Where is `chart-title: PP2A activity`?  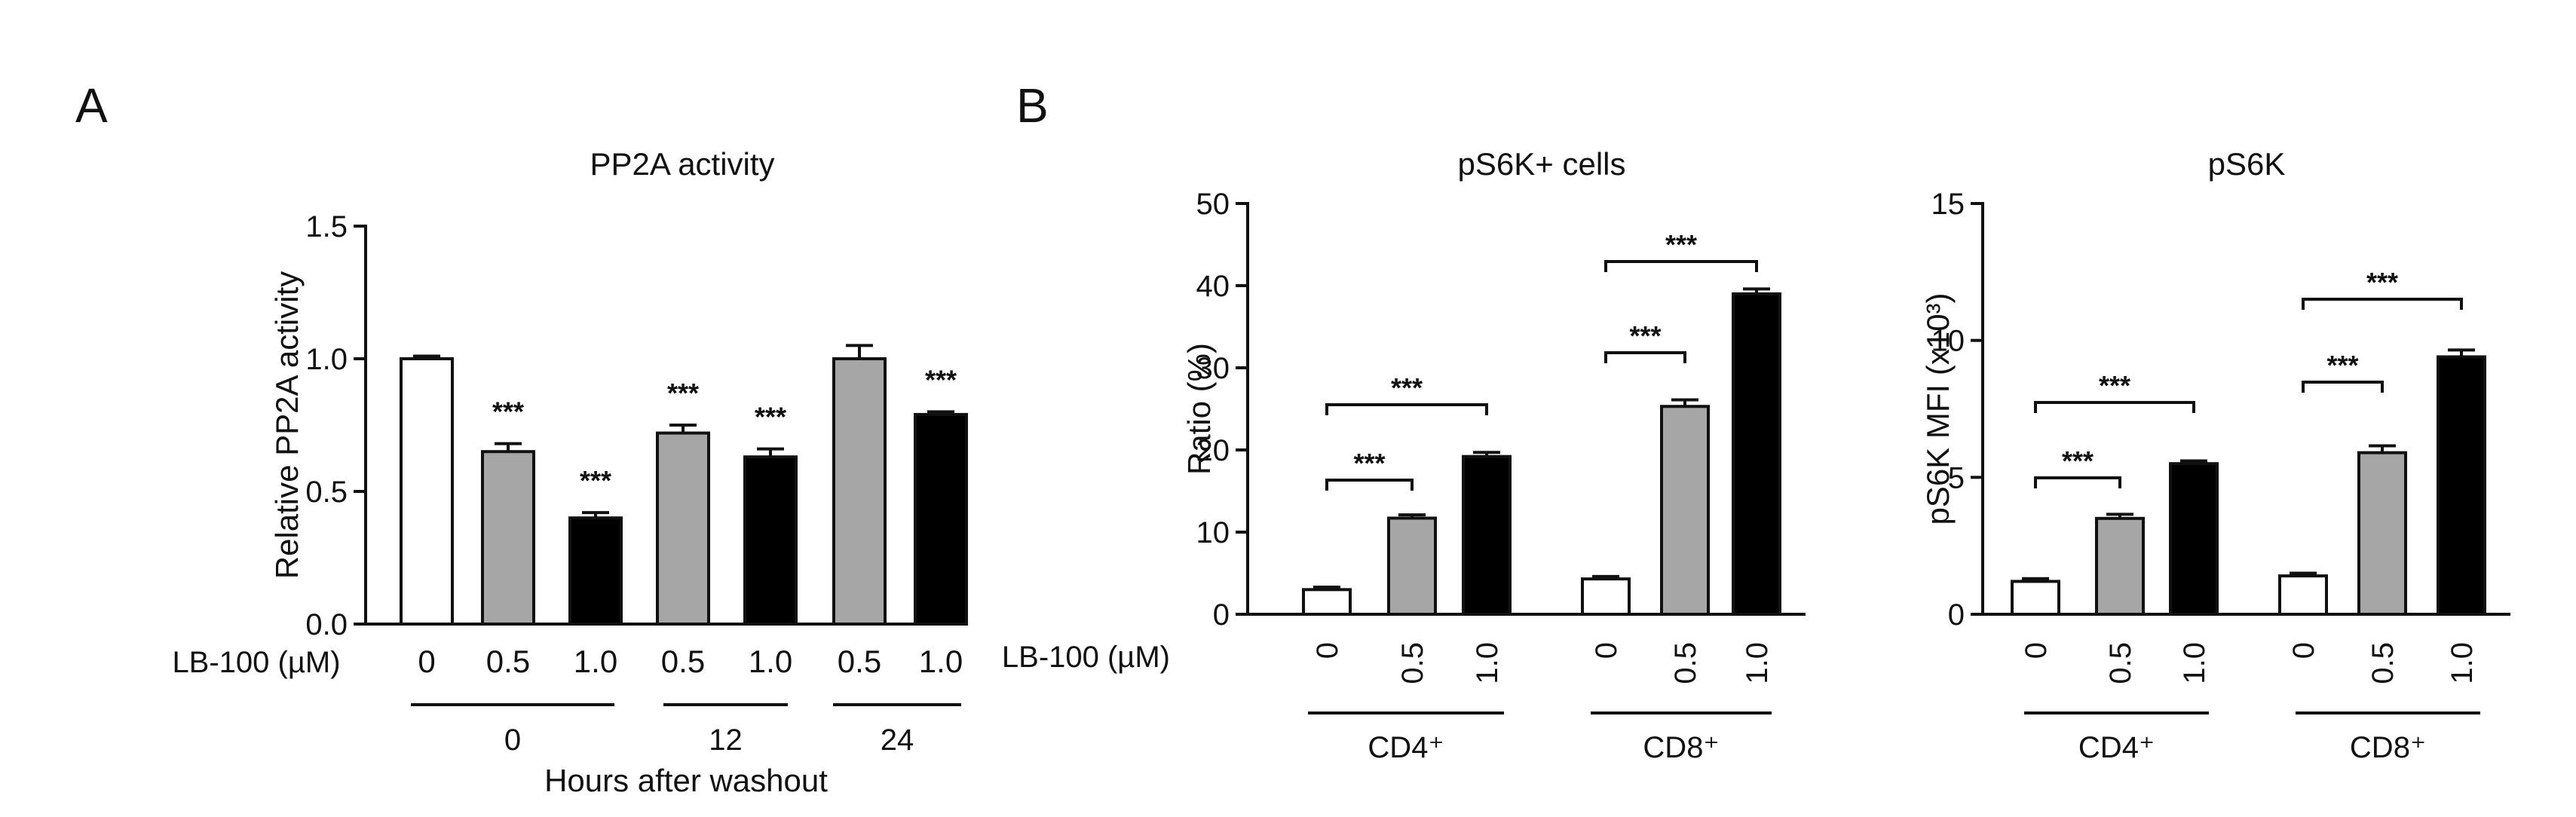
chart-title: PP2A activity is located at coordinates (682, 164).